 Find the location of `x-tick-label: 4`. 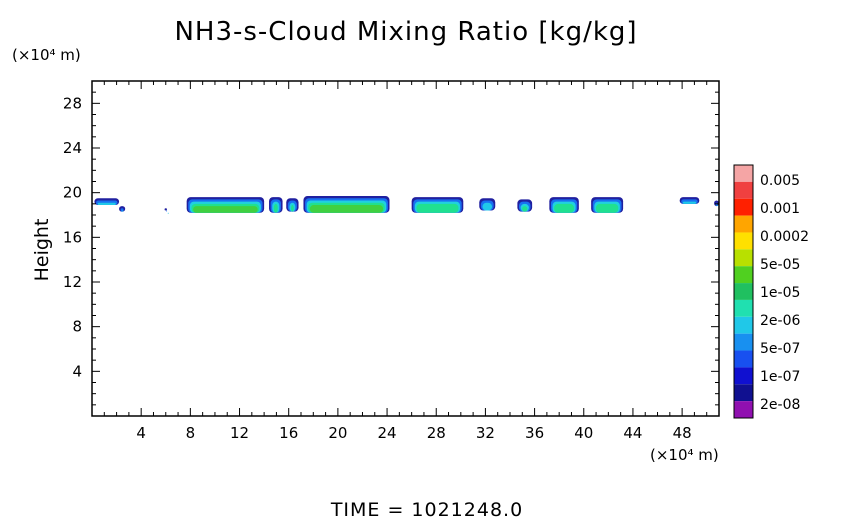

x-tick-label: 4 is located at coordinates (141, 433).